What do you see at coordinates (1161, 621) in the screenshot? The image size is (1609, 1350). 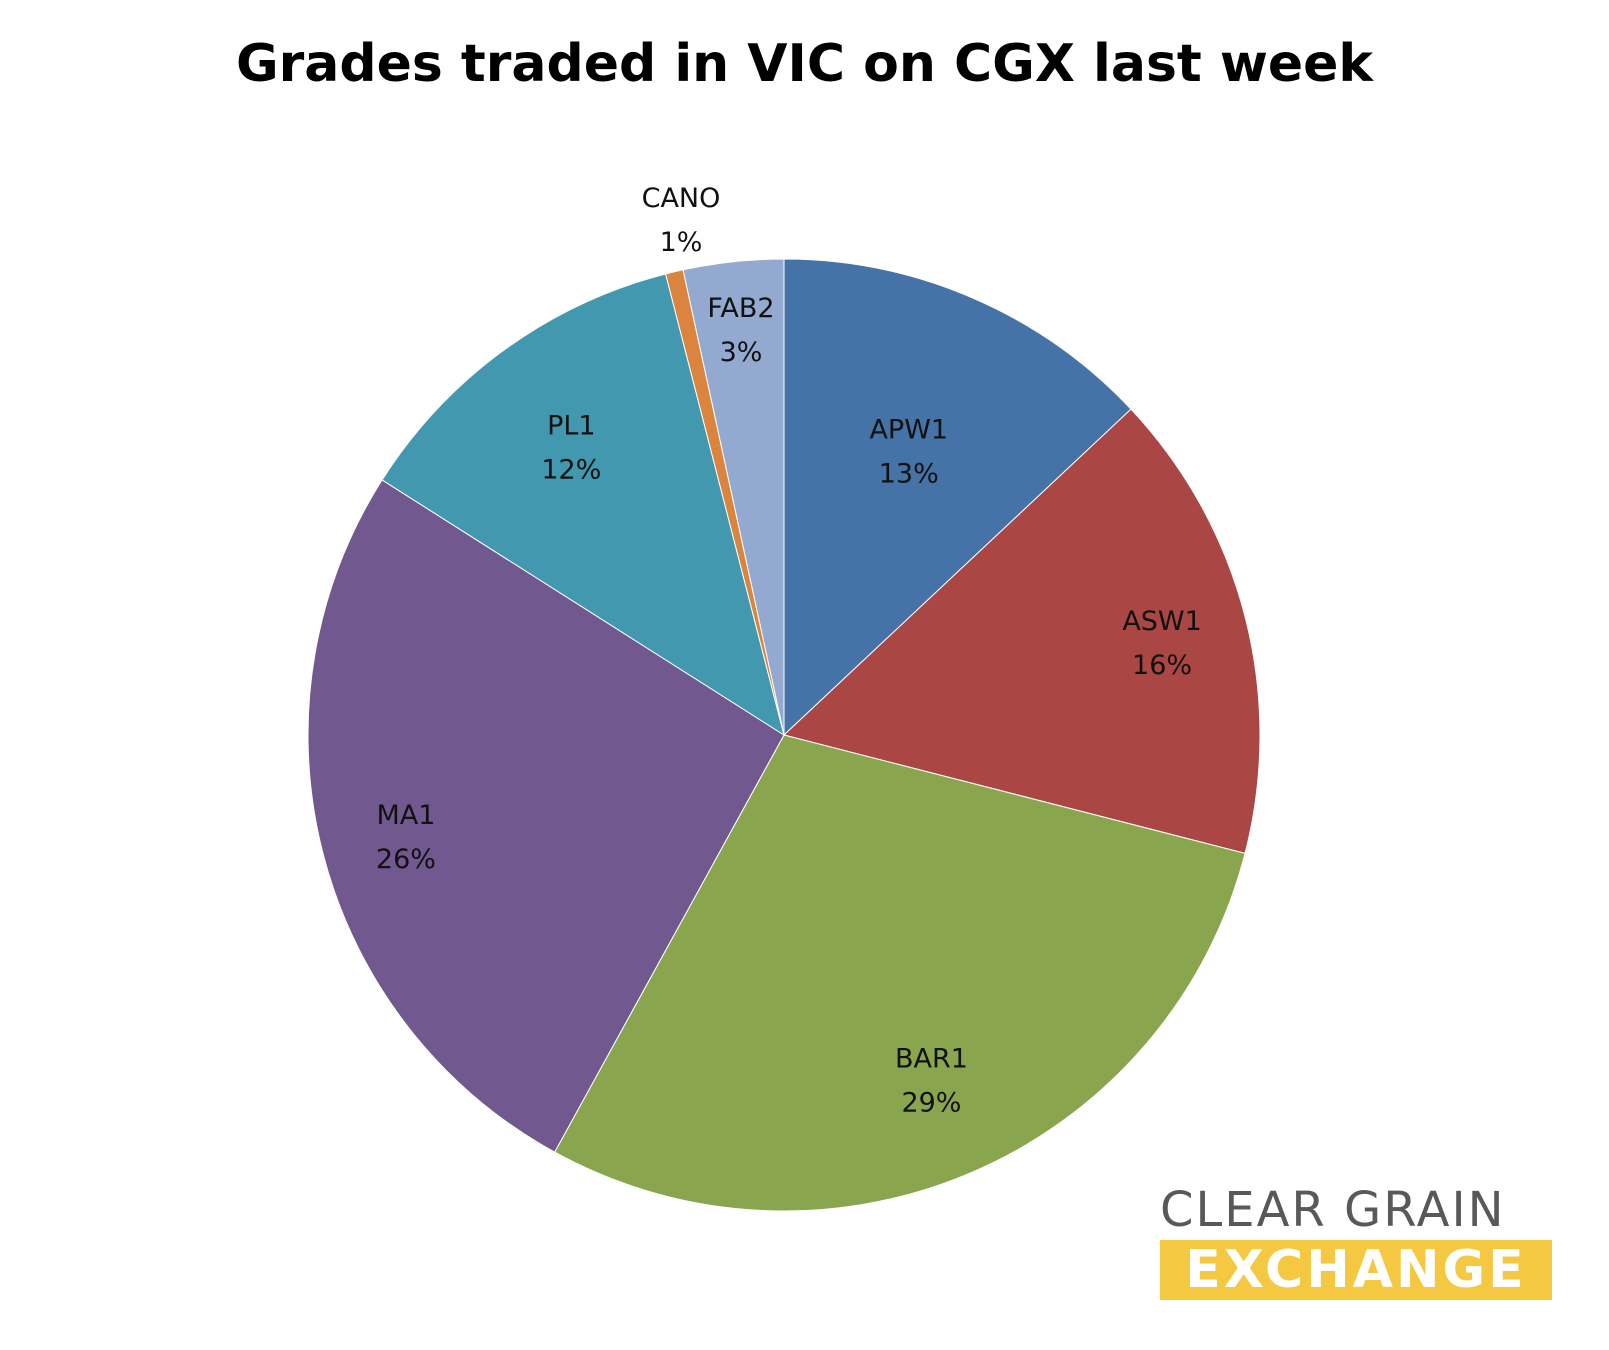 I see `slice-label-asw1: ASW1` at bounding box center [1161, 621].